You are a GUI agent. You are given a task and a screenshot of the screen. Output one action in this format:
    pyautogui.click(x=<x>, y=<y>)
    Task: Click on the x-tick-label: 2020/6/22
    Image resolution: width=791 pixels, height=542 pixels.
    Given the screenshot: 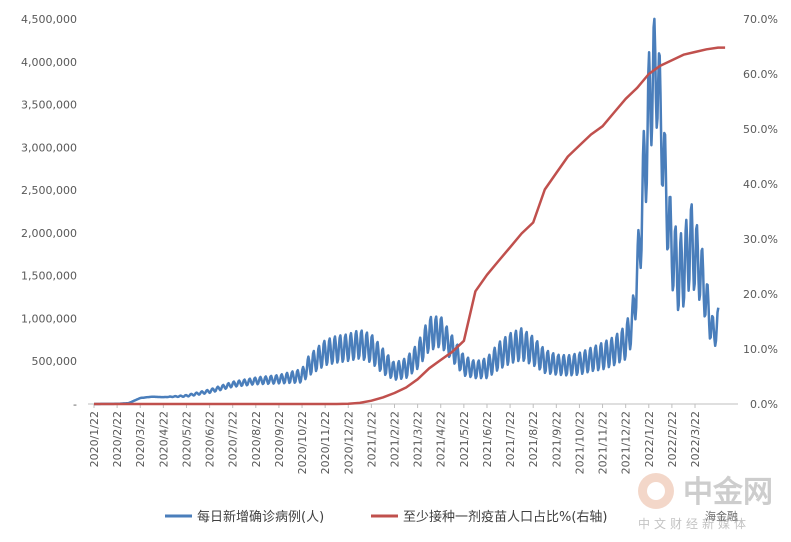 What is the action you would take?
    pyautogui.click(x=210, y=439)
    